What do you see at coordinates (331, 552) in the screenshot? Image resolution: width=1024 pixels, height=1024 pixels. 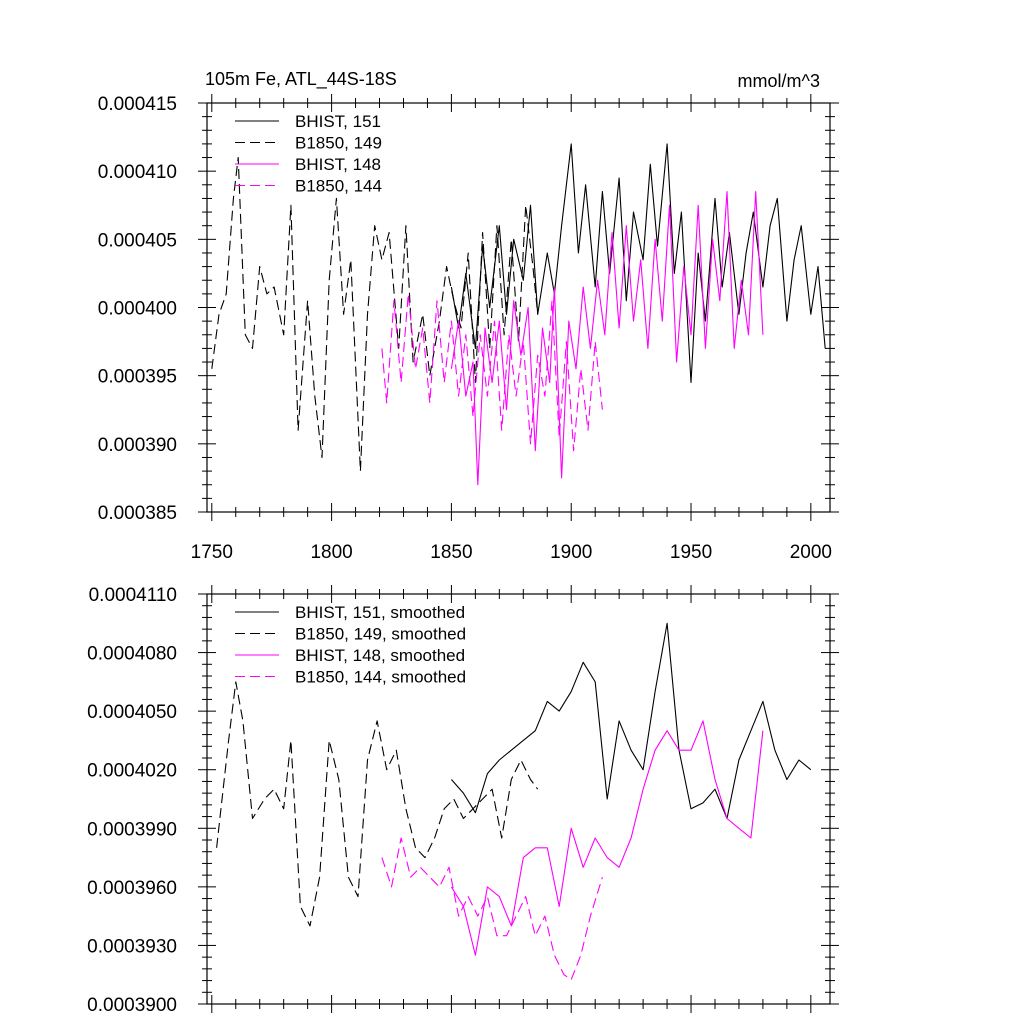 I see `x-tick-label: 1800` at bounding box center [331, 552].